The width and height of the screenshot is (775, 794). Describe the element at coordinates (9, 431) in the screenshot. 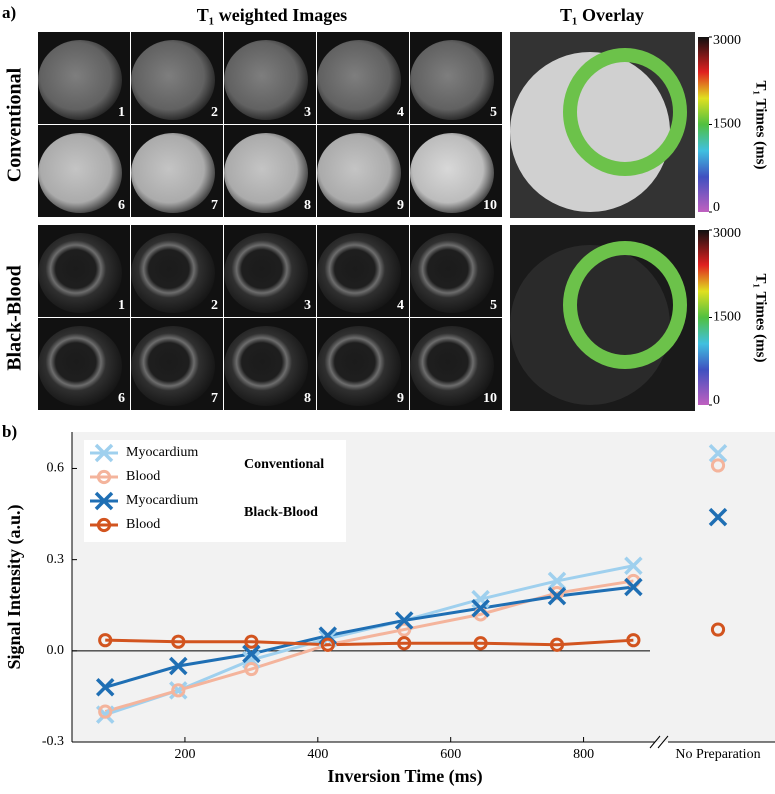

I see `panel-label: b)` at that location.